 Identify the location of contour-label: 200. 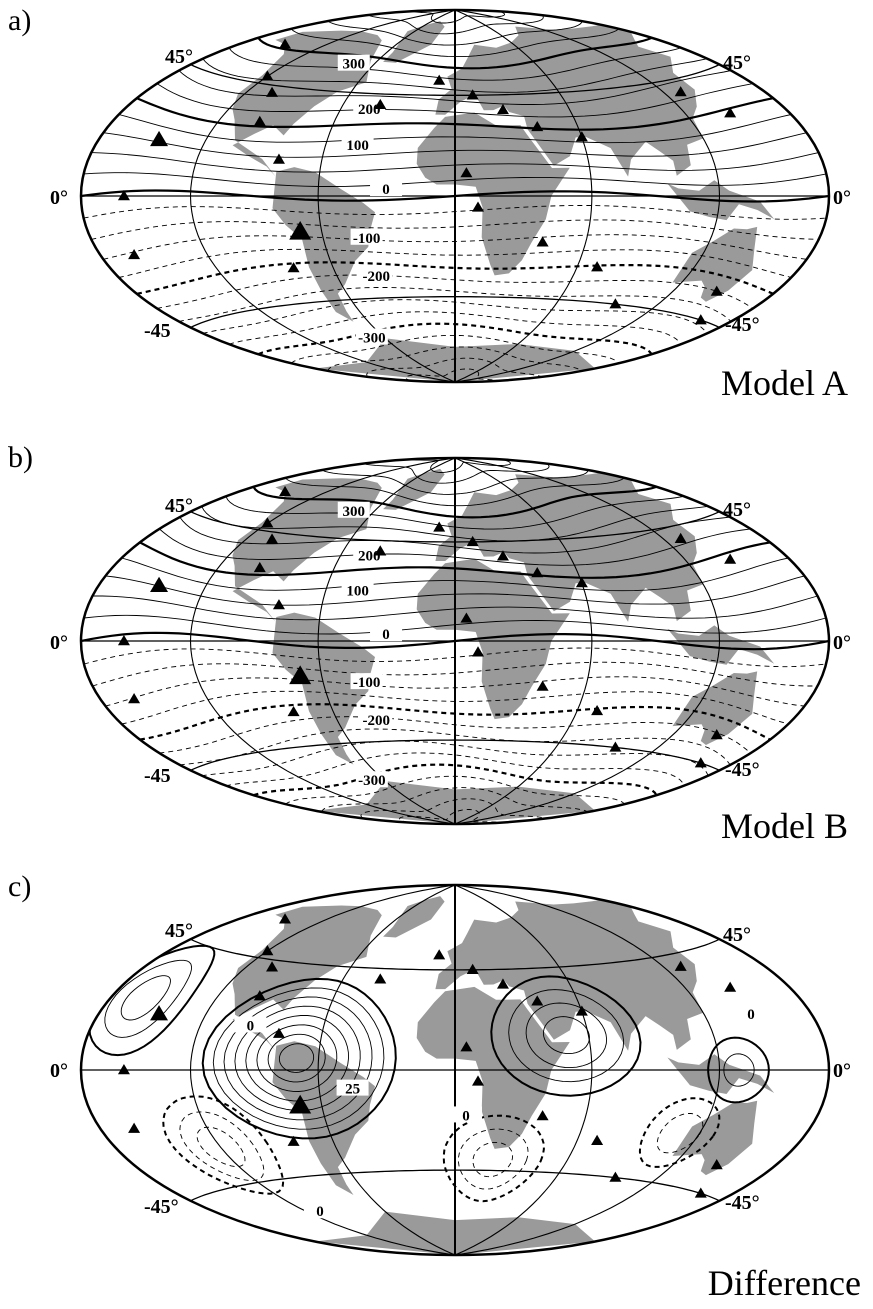
(369, 556).